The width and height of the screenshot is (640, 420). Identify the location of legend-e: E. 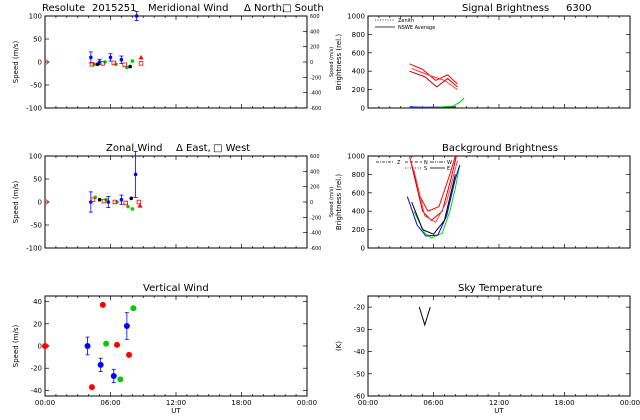
(448, 169).